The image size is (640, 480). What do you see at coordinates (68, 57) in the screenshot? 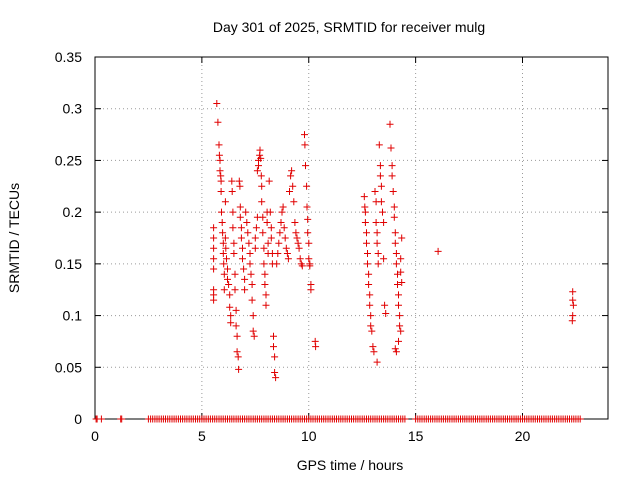
I see `y-tick-label: 0.35` at bounding box center [68, 57].